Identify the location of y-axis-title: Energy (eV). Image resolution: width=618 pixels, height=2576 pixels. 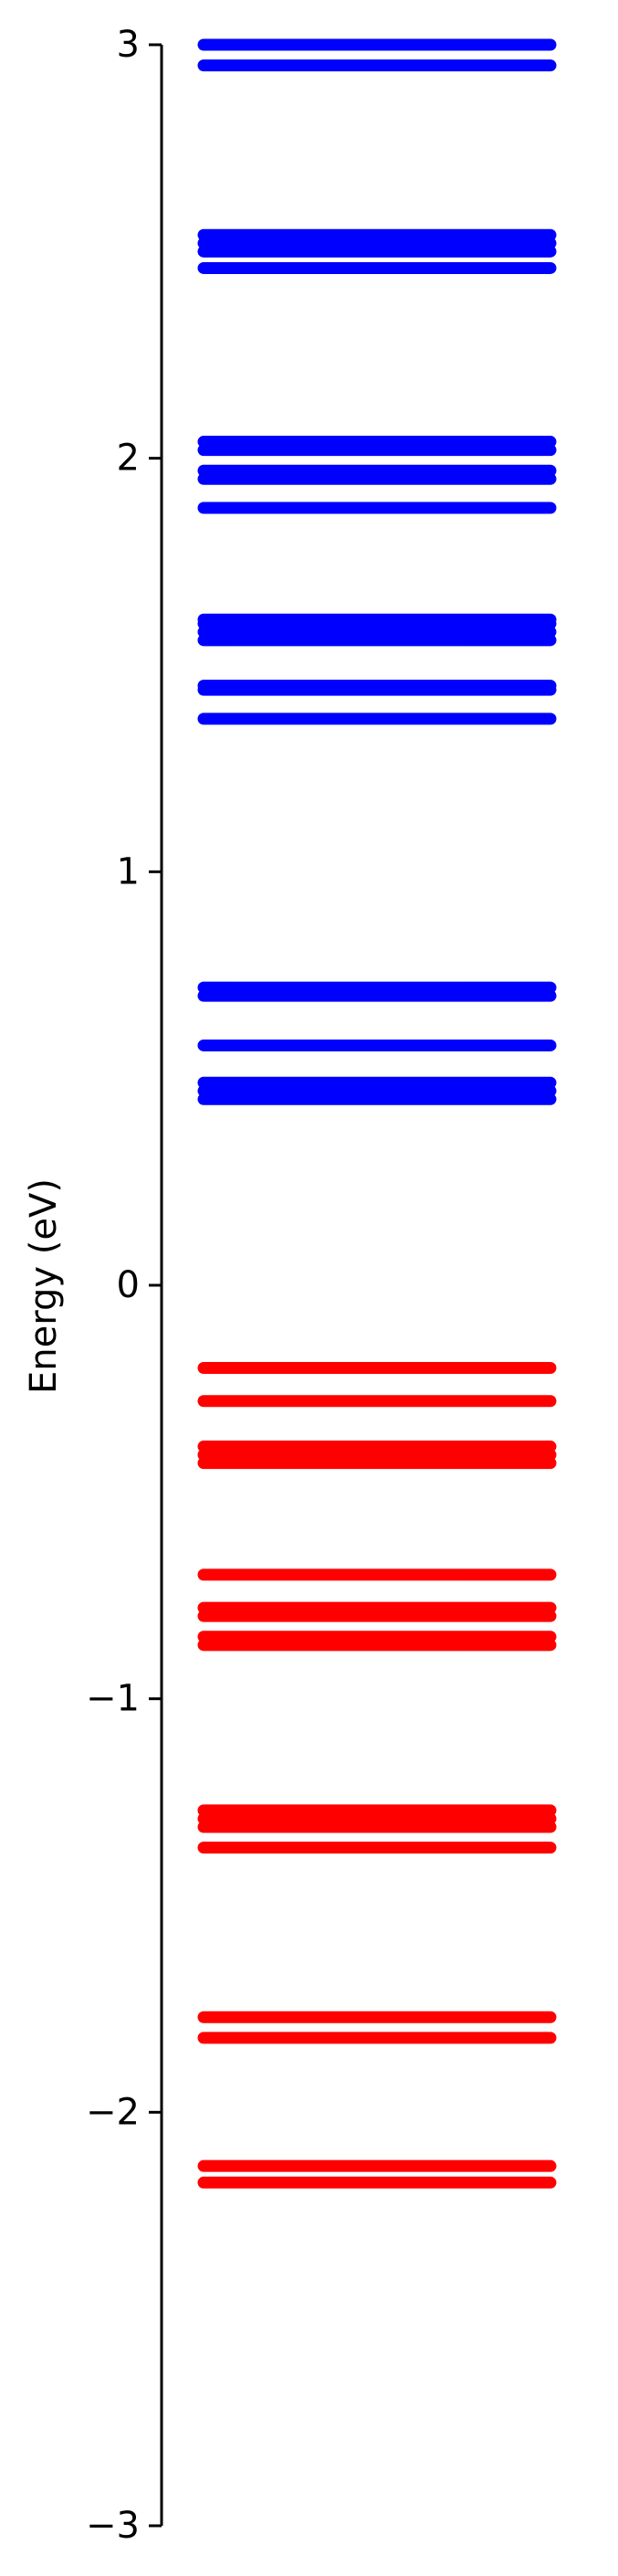
(44, 1286).